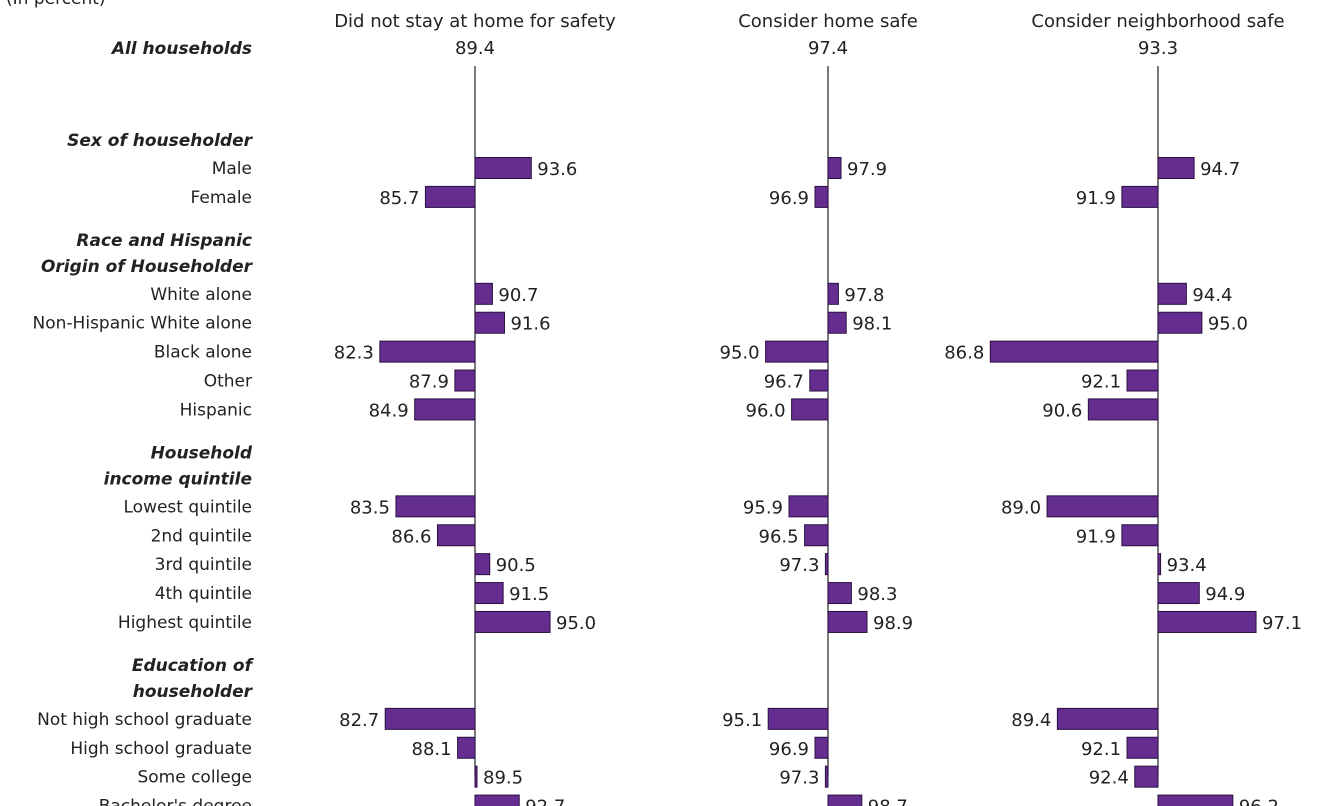 Image resolution: width=1319 pixels, height=806 pixels. Describe the element at coordinates (188, 507) in the screenshot. I see `row-label: Lowest quintile` at that location.